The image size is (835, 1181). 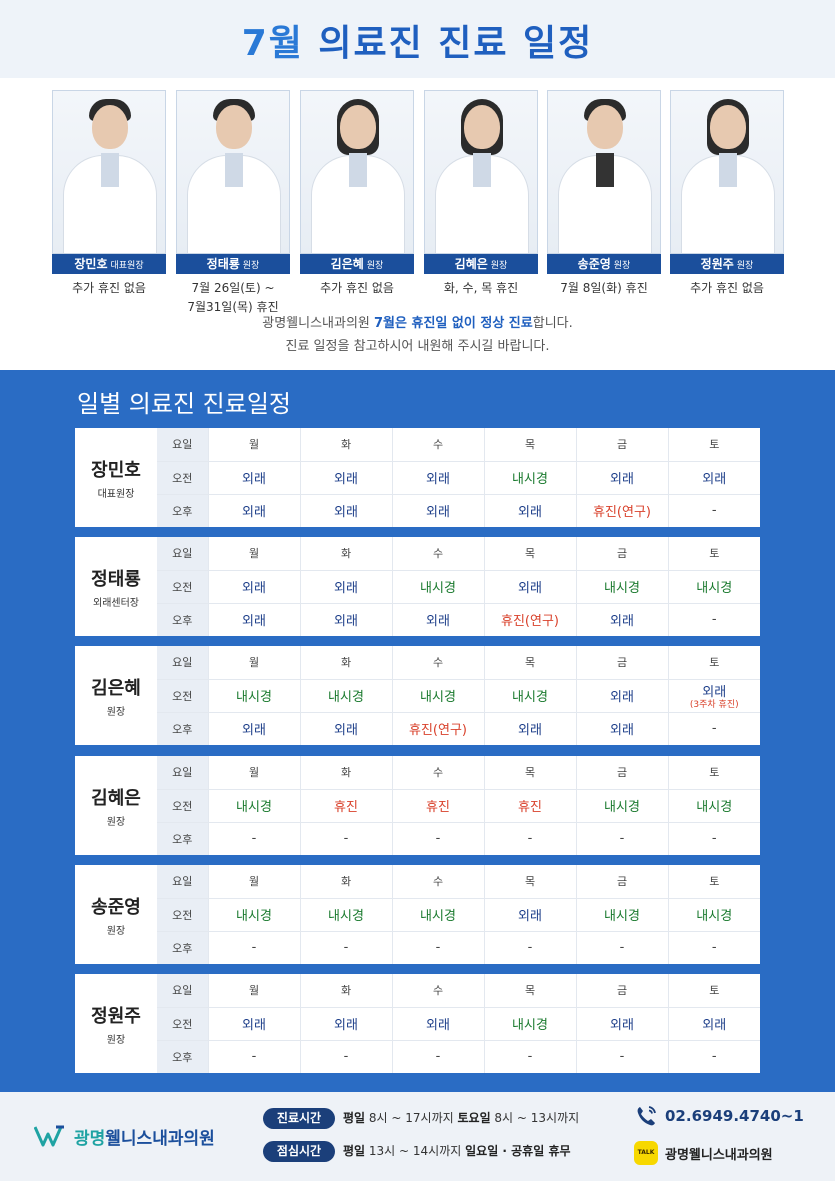 What do you see at coordinates (745, 266) in the screenshot?
I see `doctor-role: 원장` at bounding box center [745, 266].